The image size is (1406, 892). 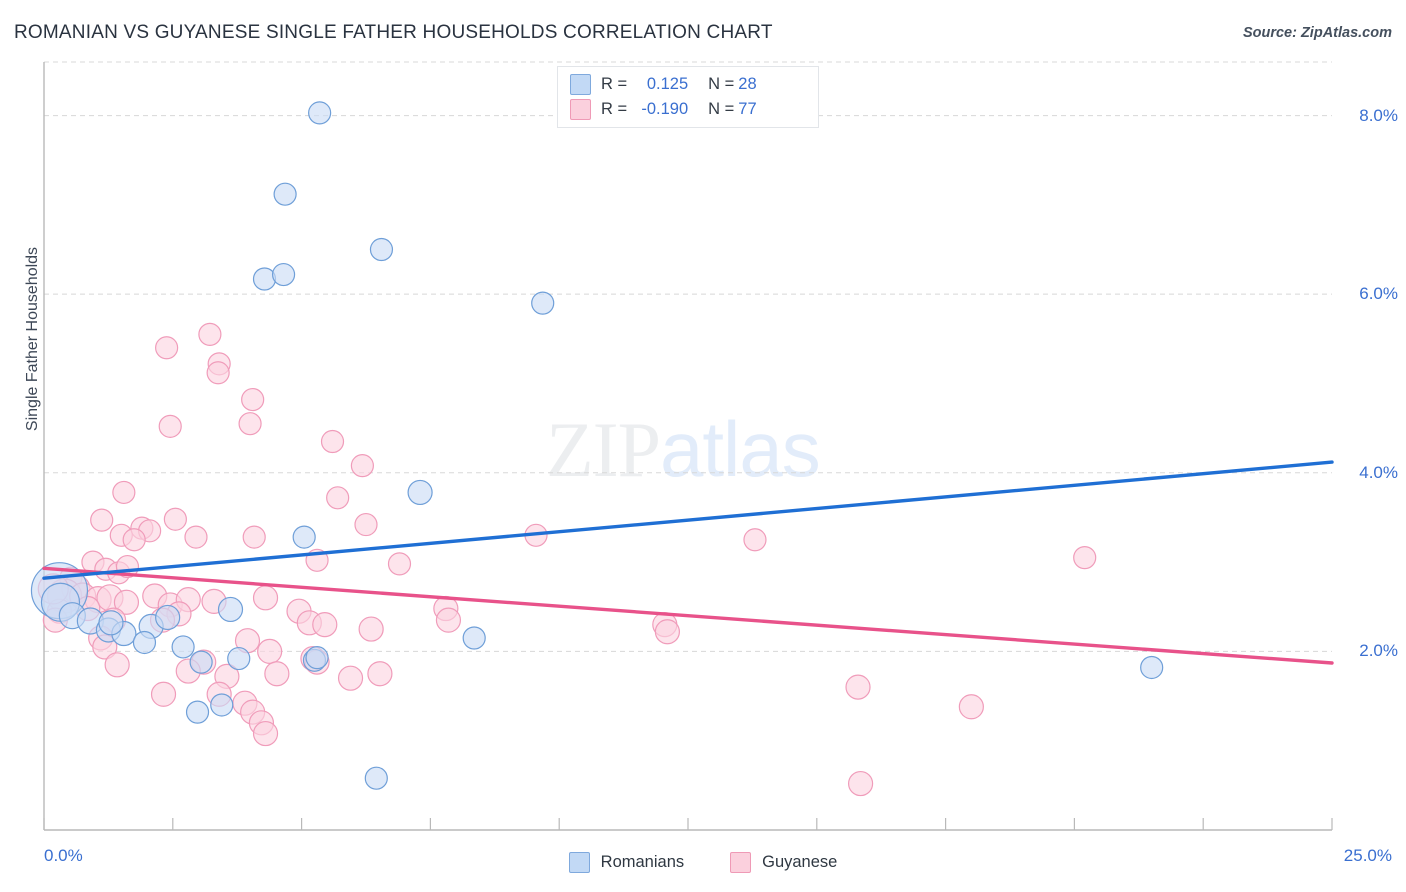 What do you see at coordinates (721, 84) in the screenshot?
I see `n-label-romanians: N =` at bounding box center [721, 84].